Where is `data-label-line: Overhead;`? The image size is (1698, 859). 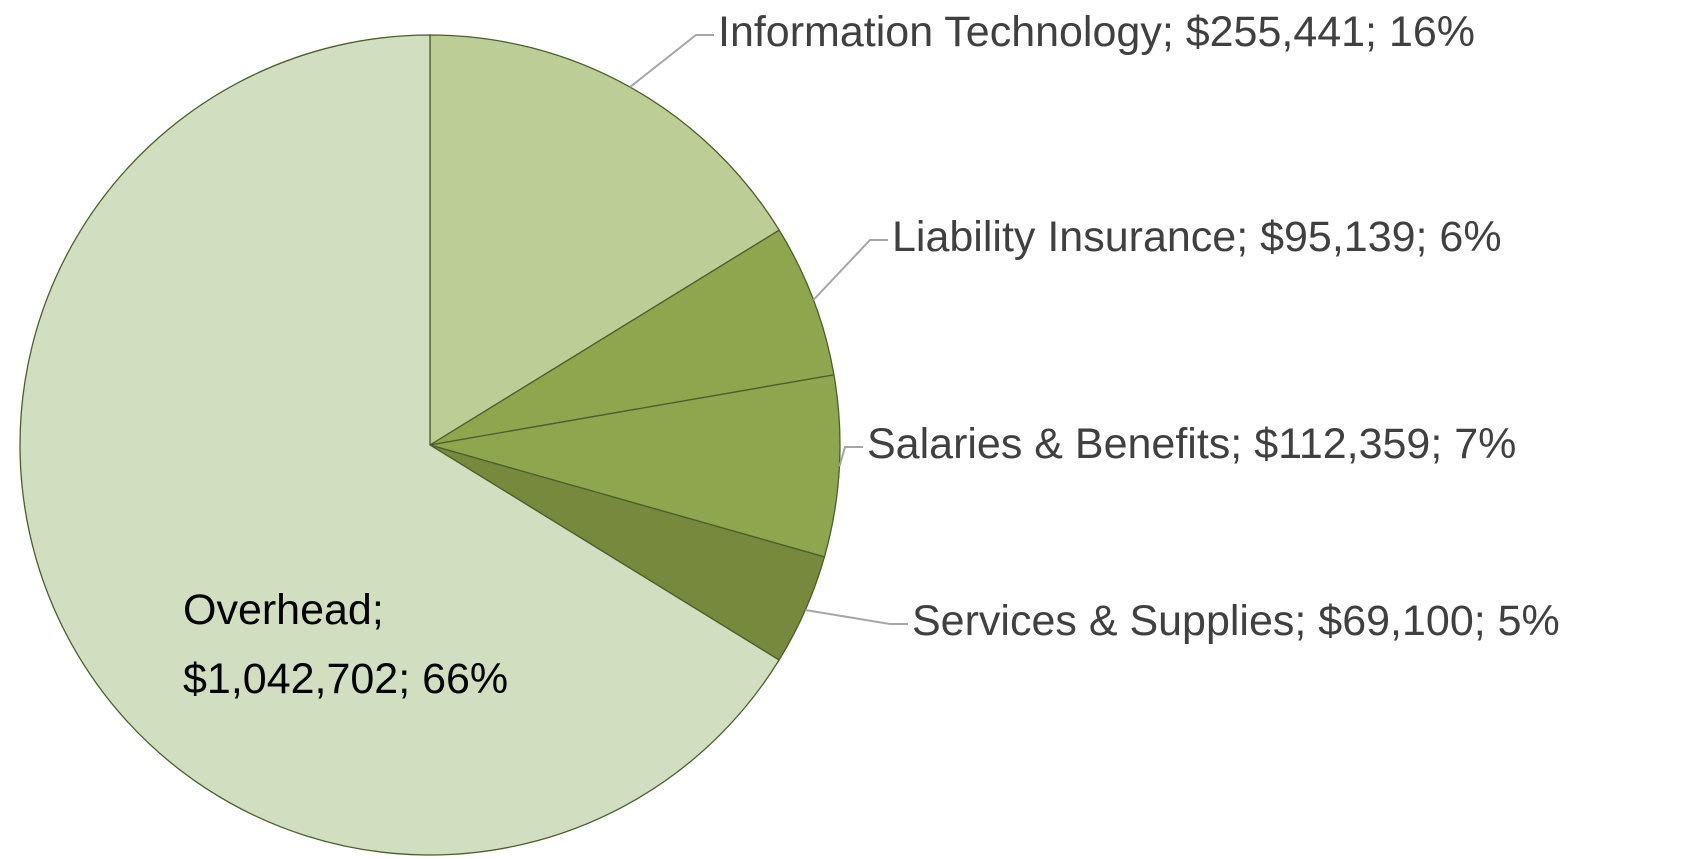 data-label-line: Overhead; is located at coordinates (283, 610).